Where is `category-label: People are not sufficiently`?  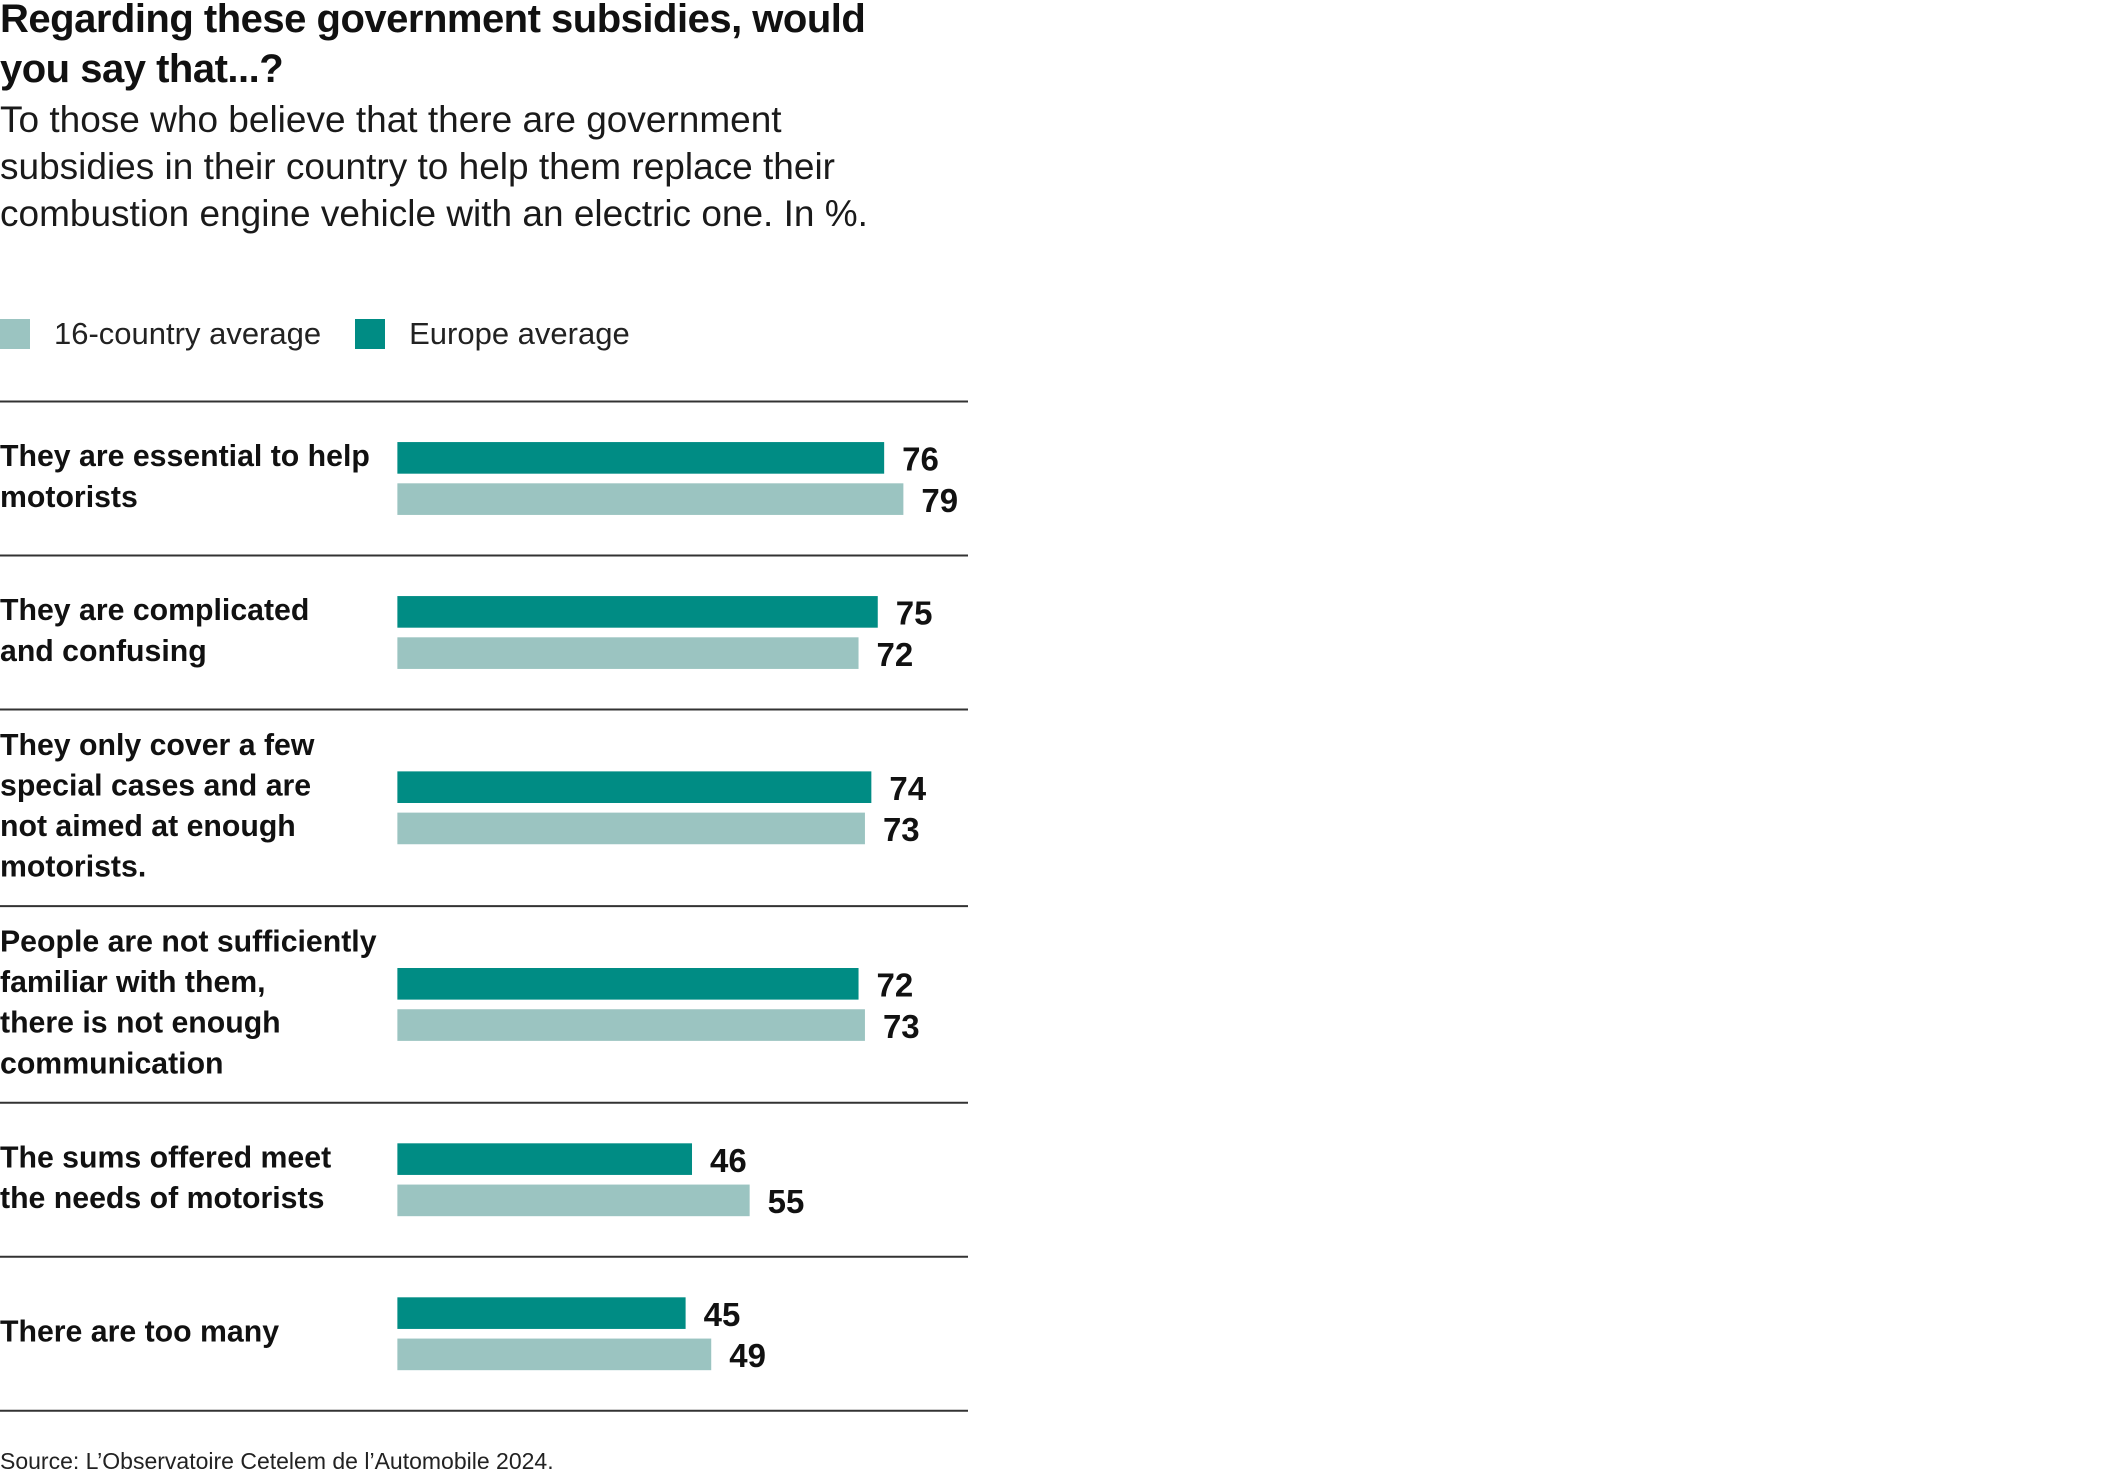 category-label: People are not sufficiently is located at coordinates (188, 942).